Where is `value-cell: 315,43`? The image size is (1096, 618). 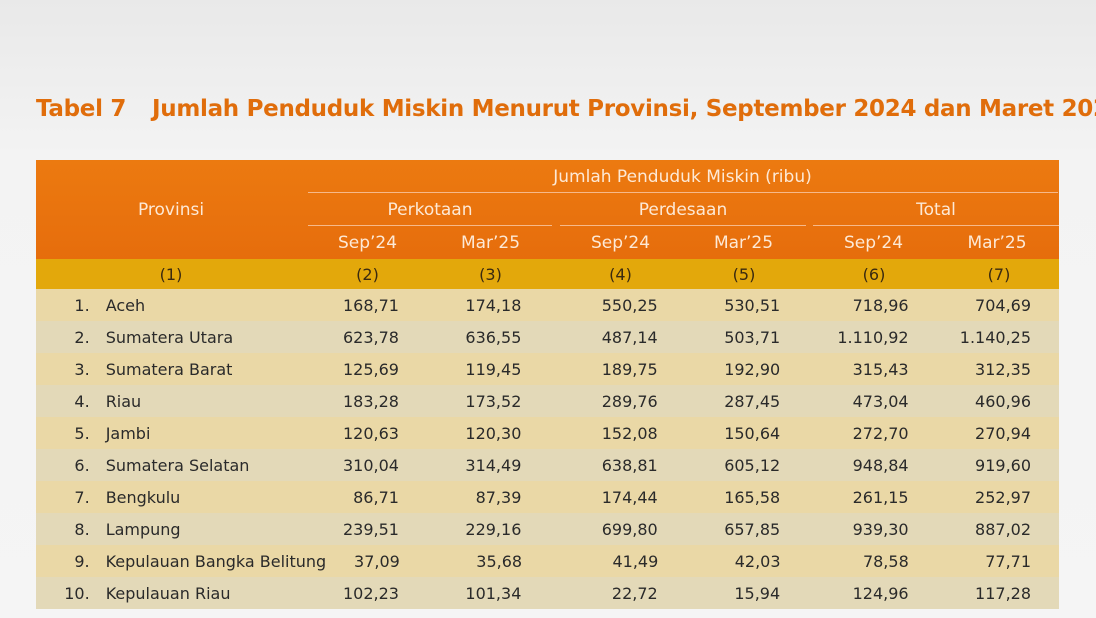 value-cell: 315,43 is located at coordinates (872, 369).